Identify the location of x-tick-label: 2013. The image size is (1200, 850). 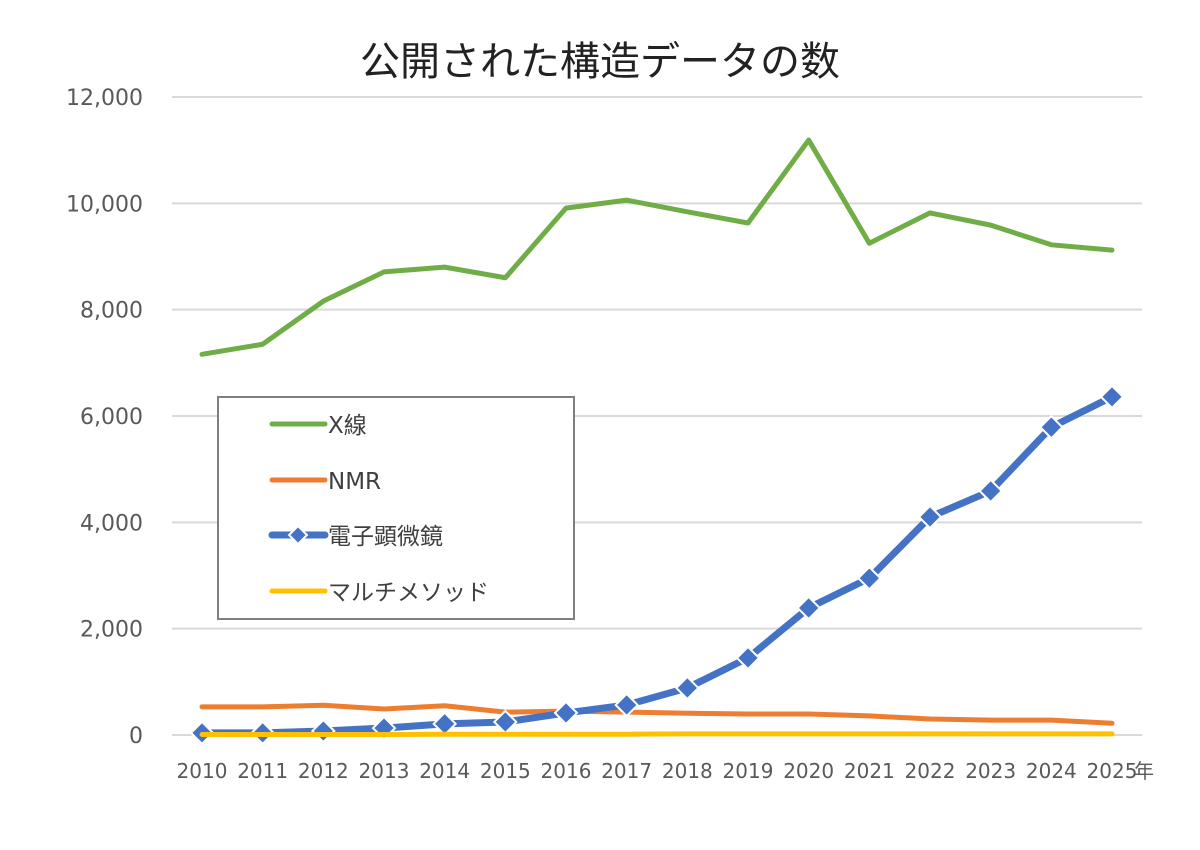
(384, 771).